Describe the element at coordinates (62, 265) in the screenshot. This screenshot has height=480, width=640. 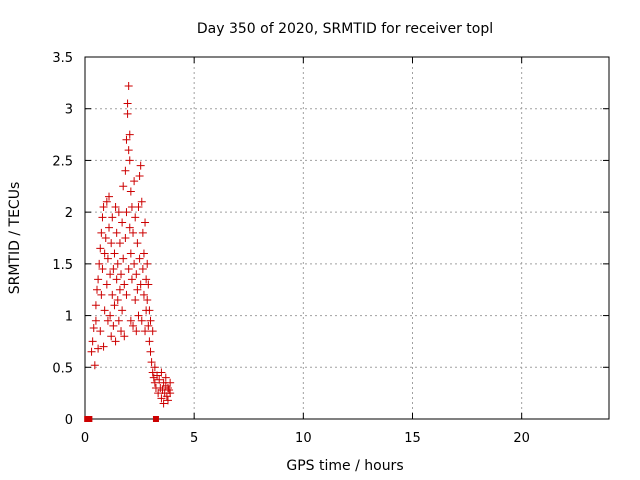
I see `y-tick-label: 1.5` at that location.